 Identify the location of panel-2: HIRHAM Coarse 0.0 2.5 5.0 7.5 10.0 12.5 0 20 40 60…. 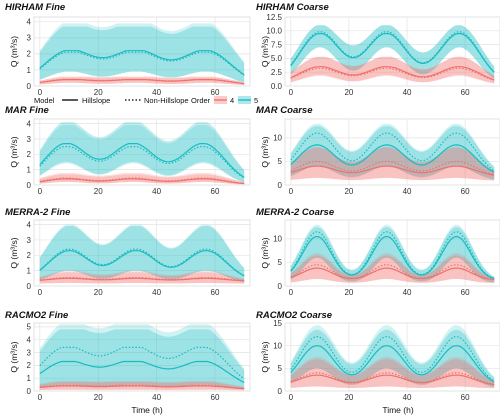
(378, 49).